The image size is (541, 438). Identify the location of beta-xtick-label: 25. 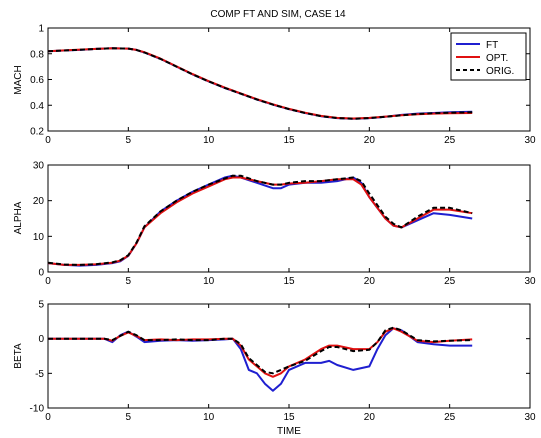
(450, 417).